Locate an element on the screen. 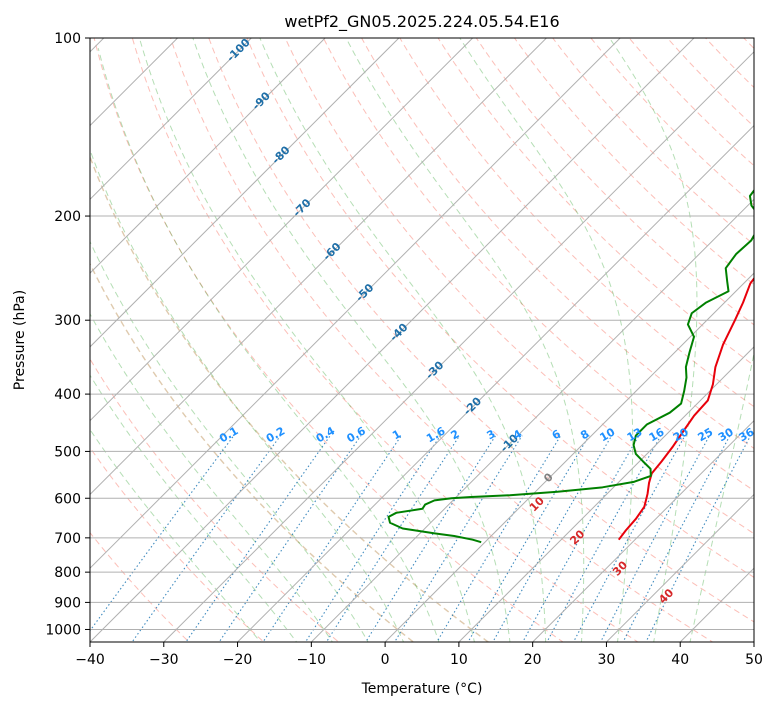 The width and height of the screenshot is (775, 708). y-tick-label: 900 is located at coordinates (67, 603).